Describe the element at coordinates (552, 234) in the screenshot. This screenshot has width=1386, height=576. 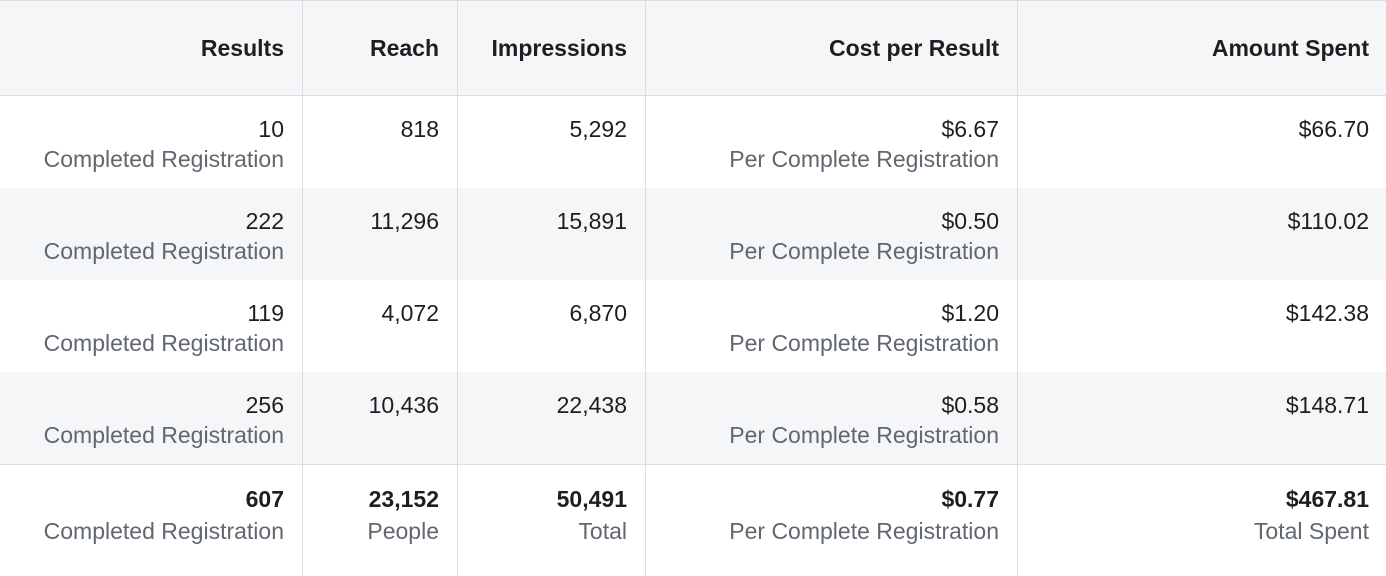
I see `impressions-cell: 15,891` at that location.